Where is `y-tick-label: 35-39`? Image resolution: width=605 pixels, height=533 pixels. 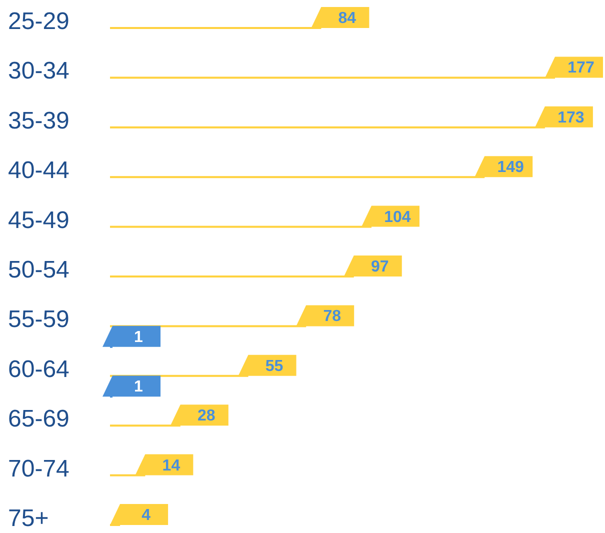
y-tick-label: 35-39 is located at coordinates (39, 120).